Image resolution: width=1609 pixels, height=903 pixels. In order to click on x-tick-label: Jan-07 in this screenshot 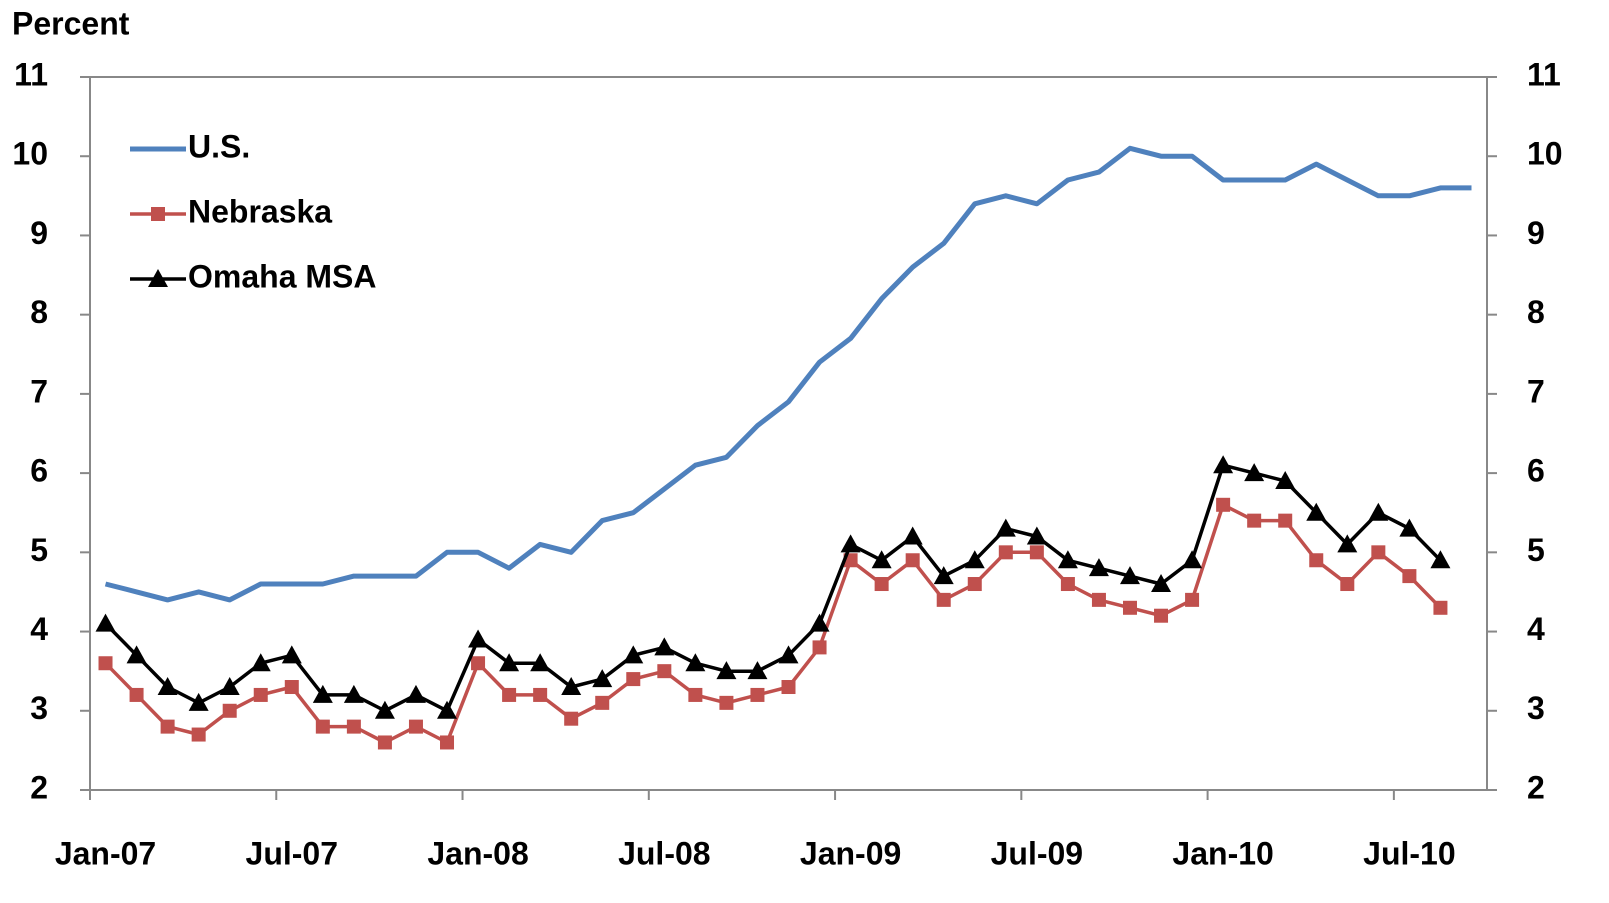, I will do `click(105, 853)`.